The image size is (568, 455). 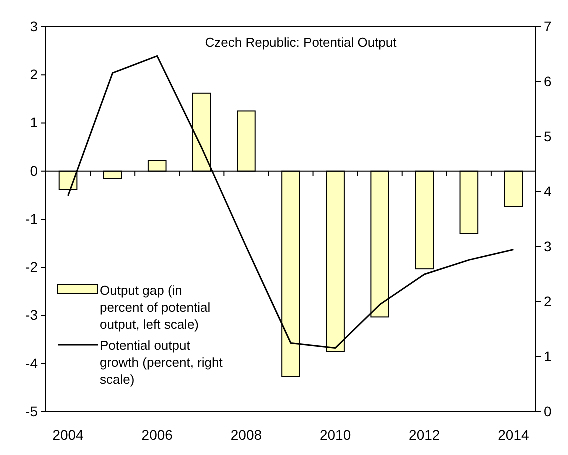 I want to click on x-tick-label: 2012, so click(x=424, y=434).